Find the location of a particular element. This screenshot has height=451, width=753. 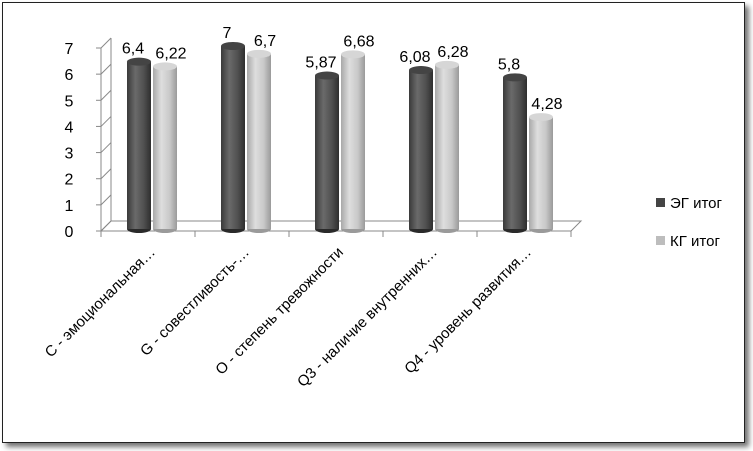

data-label: 6,7 is located at coordinates (265, 41).